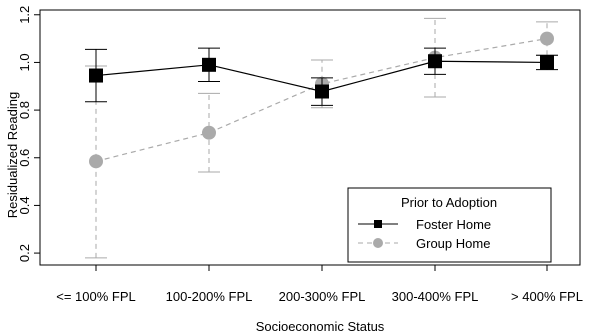  I want to click on y-axis-title: Residualized Reading, so click(12, 155).